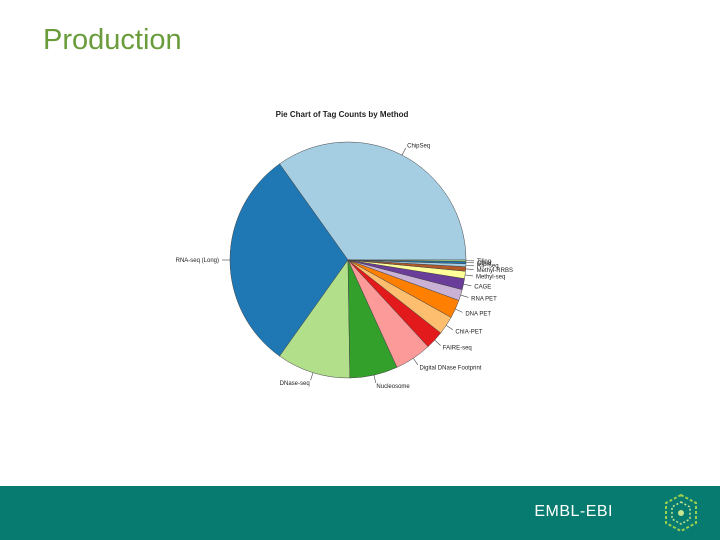 The image size is (720, 540). Describe the element at coordinates (478, 315) in the screenshot. I see `slice-label-dna-pet: DNA PET` at that location.